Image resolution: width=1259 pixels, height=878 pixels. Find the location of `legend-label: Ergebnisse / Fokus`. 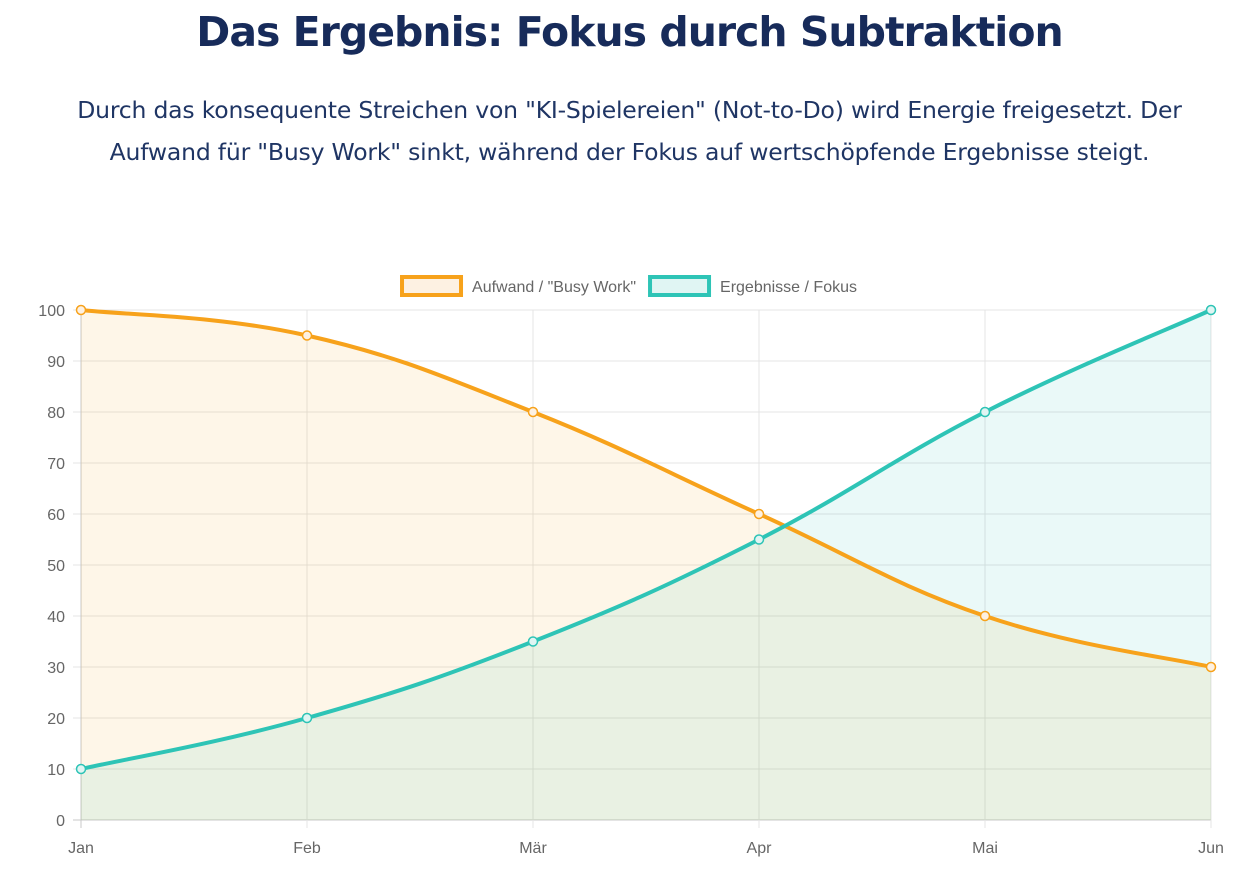

legend-label: Ergebnisse / Fokus is located at coordinates (788, 287).